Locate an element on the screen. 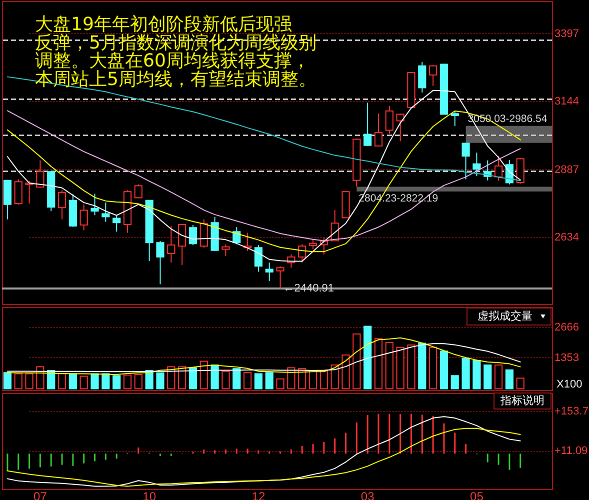  annotation: 指标说明 is located at coordinates (522, 400).